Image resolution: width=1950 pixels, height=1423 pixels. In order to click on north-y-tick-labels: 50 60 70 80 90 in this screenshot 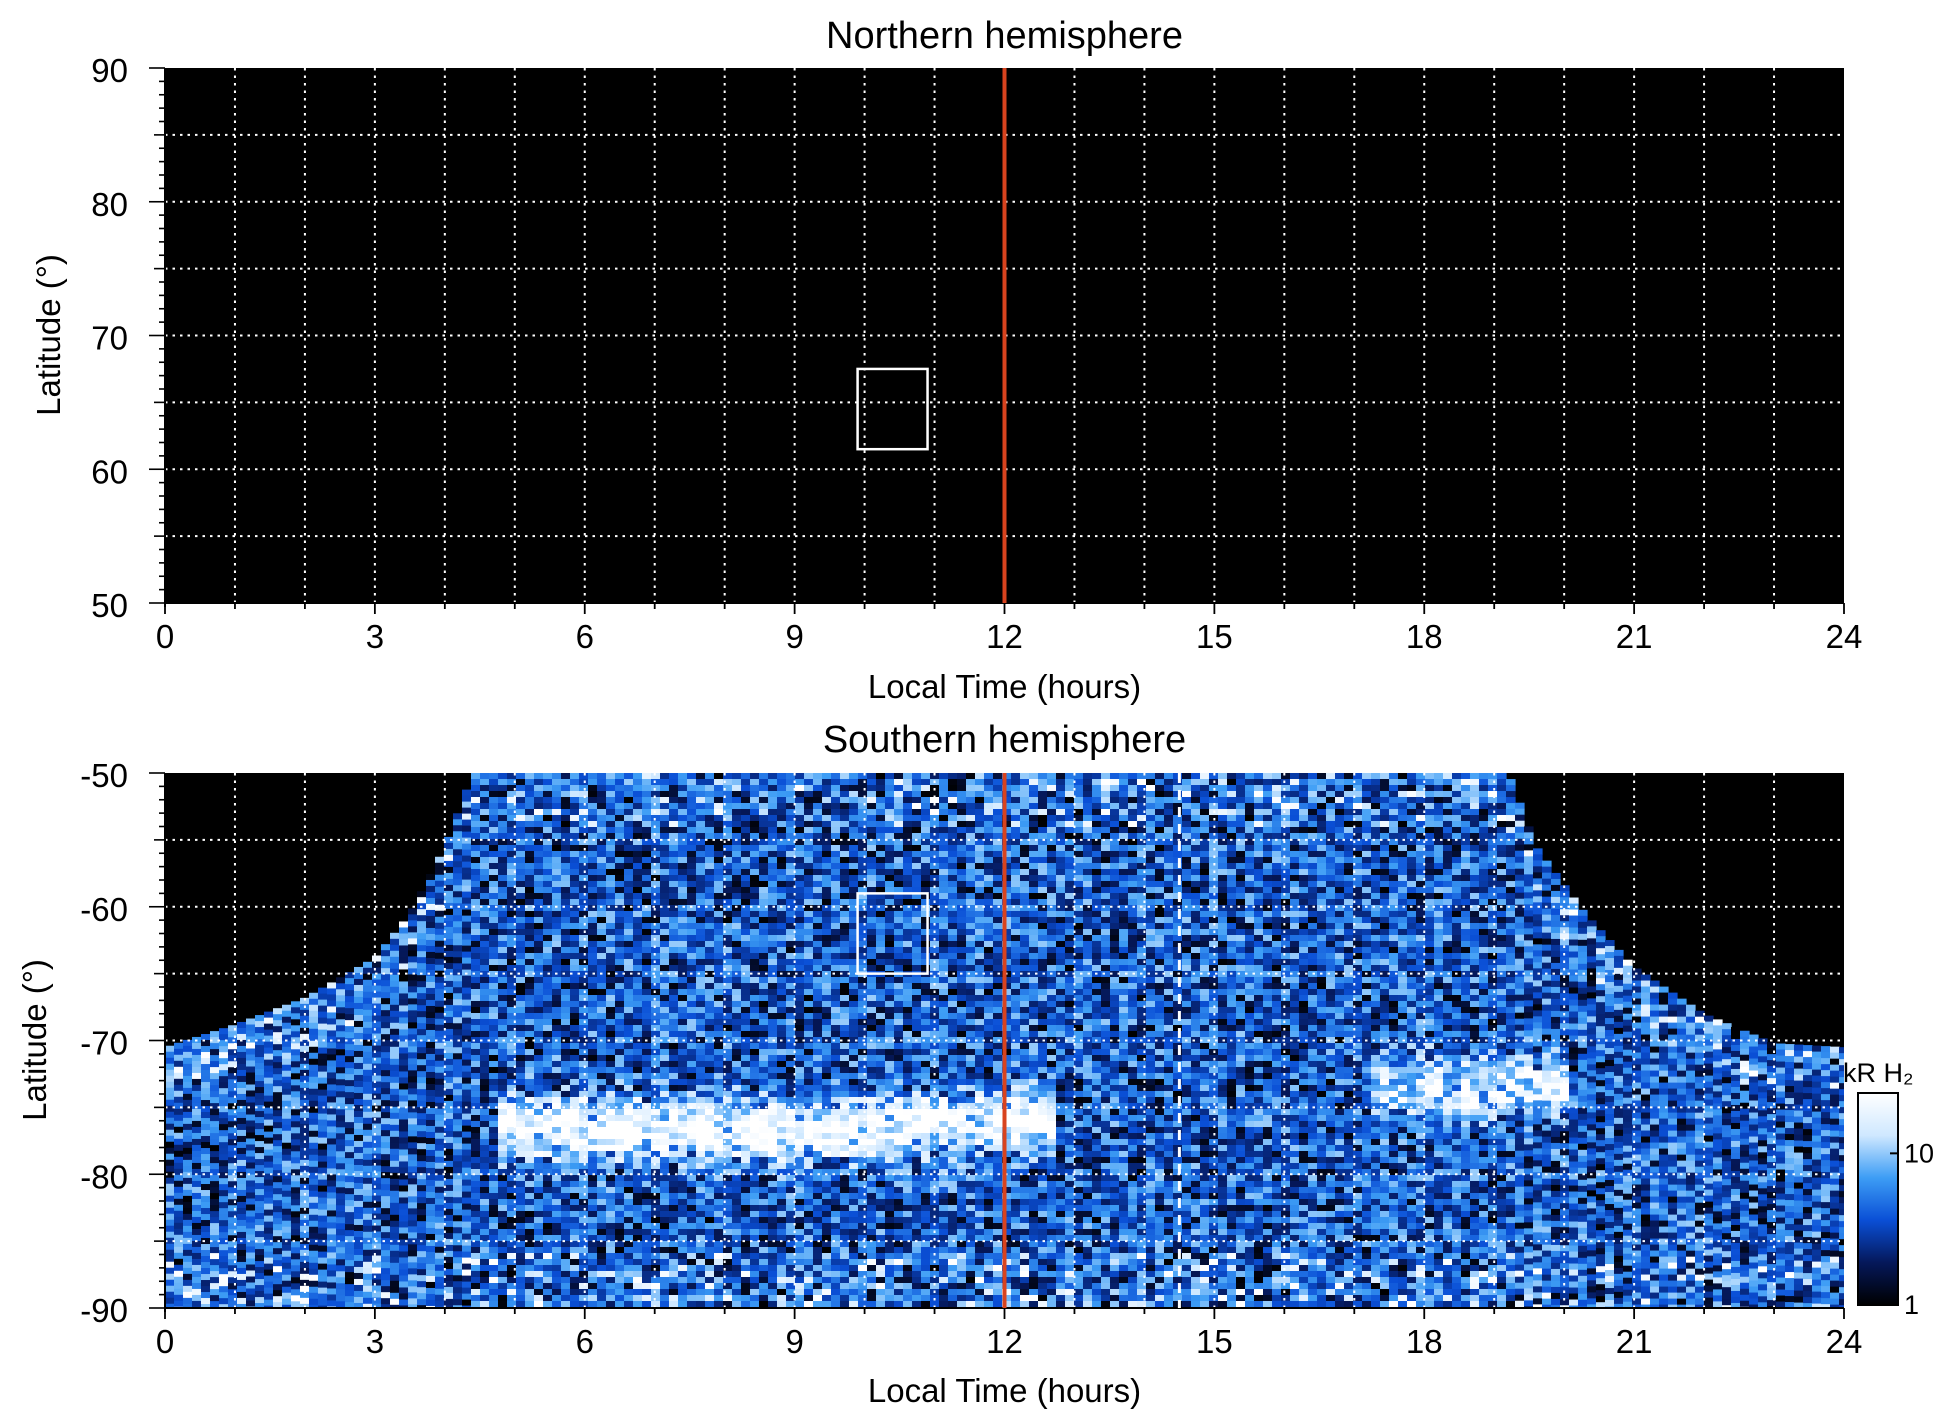, I will do `click(109, 338)`.